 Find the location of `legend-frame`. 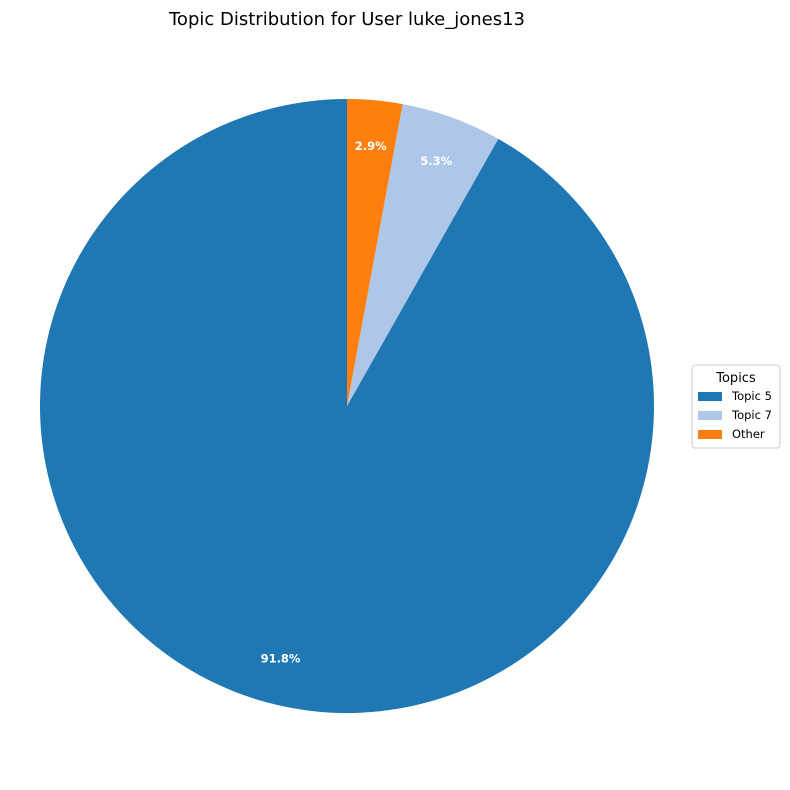

legend-frame is located at coordinates (736, 406).